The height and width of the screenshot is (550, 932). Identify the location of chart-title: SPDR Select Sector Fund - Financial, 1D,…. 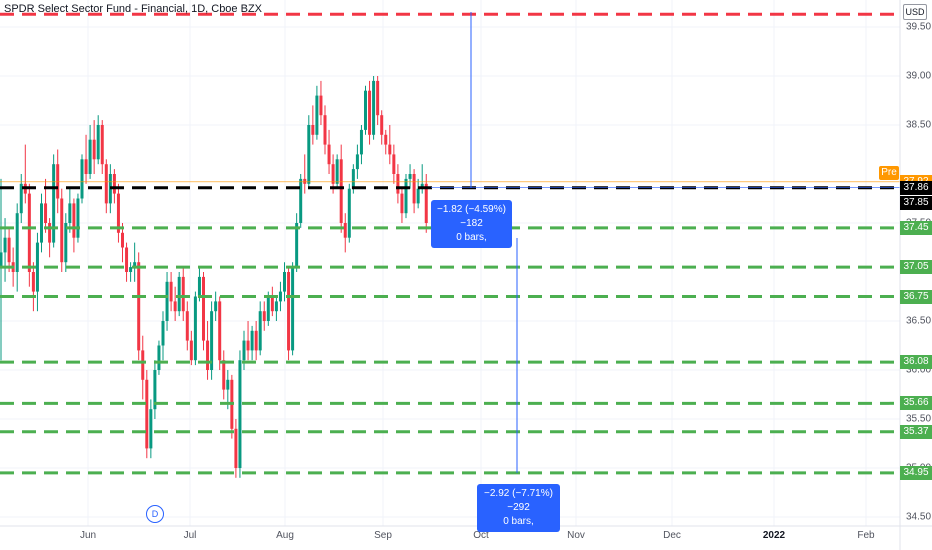
(133, 9).